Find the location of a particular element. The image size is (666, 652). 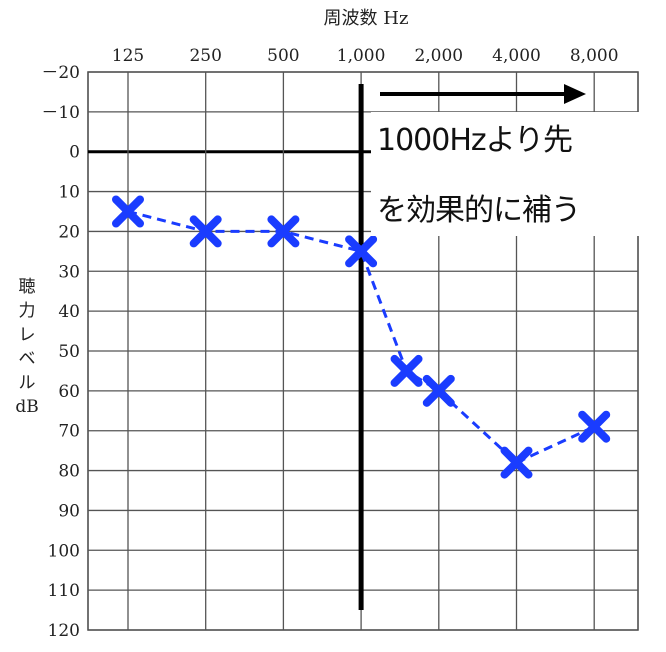

y-tick-label: 30 is located at coordinates (69, 272).